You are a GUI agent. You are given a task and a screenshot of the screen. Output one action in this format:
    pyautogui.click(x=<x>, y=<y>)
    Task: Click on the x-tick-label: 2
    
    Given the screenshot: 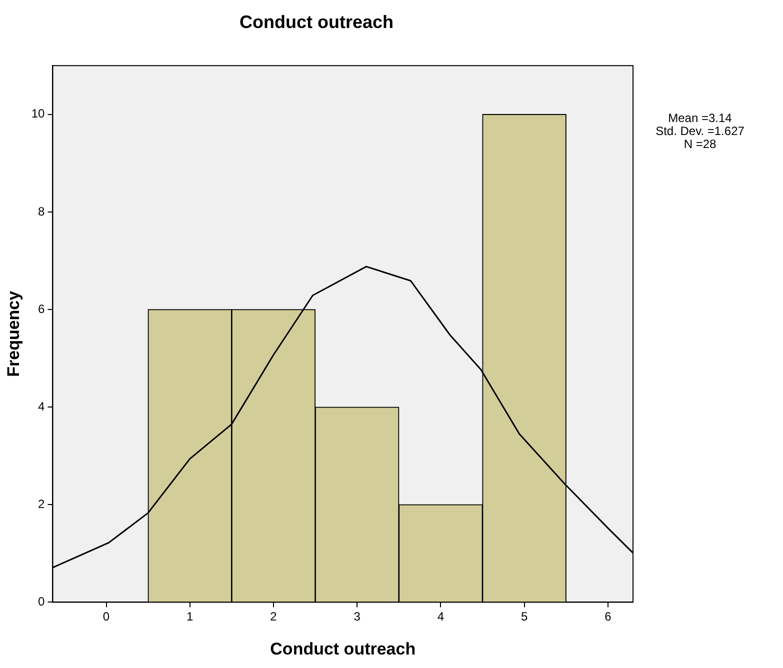 What is the action you would take?
    pyautogui.click(x=274, y=617)
    